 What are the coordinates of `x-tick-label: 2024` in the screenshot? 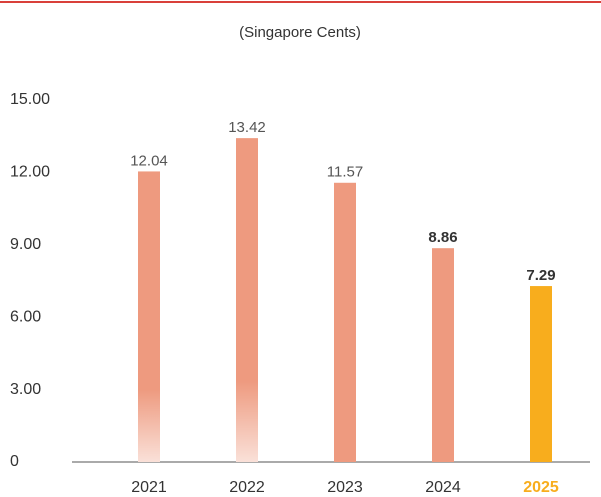 It's located at (443, 487).